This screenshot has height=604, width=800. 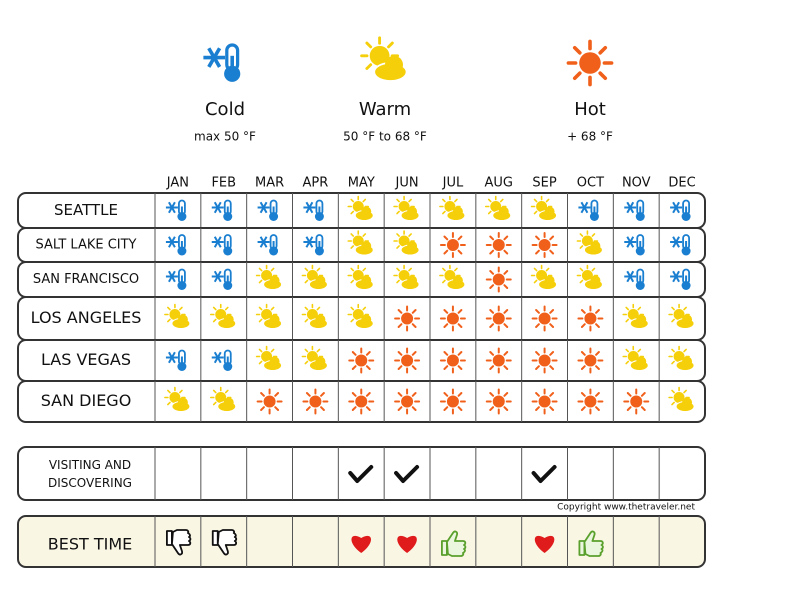 I want to click on legend-label: Cold, so click(x=225, y=109).